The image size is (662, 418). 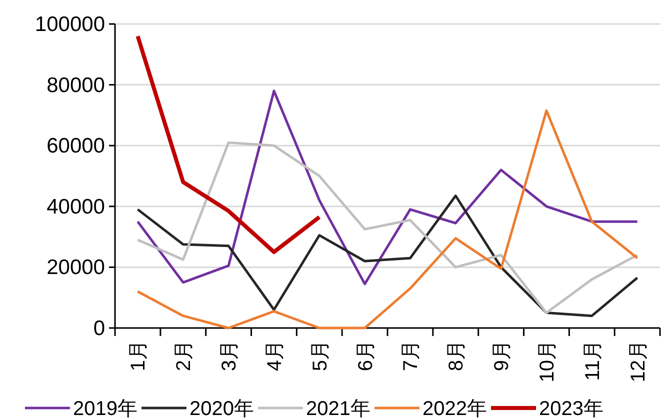 What do you see at coordinates (593, 360) in the screenshot?
I see `x-tick-label: 11月` at bounding box center [593, 360].